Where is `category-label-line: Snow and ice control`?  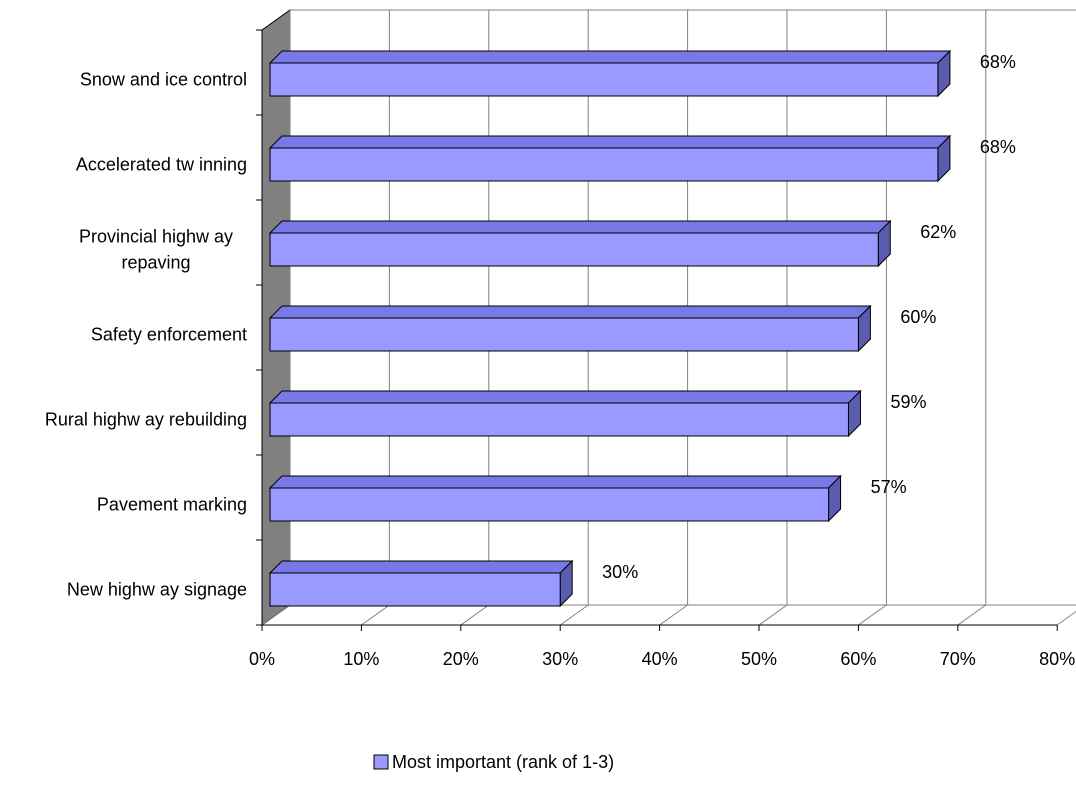
category-label-line: Snow and ice control is located at coordinates (163, 80).